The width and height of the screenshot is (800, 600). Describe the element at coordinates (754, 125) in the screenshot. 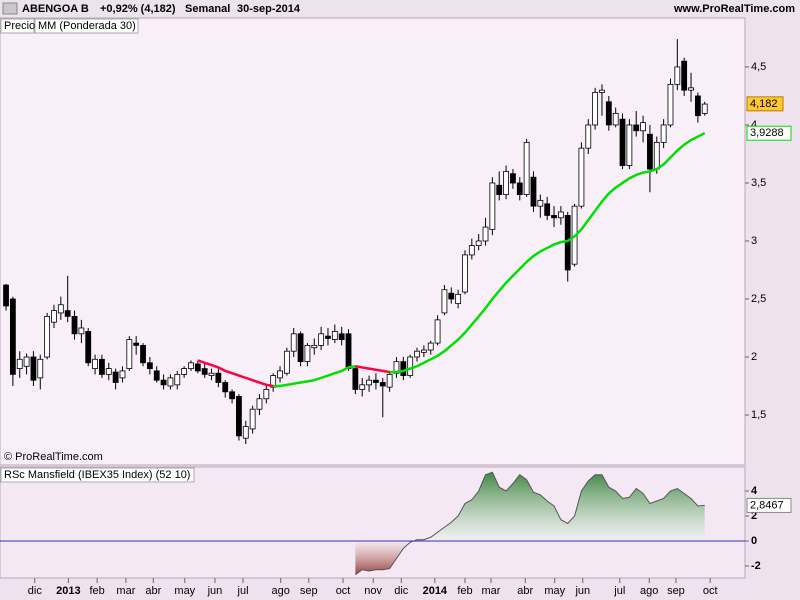

I see `y-tick-label: 4` at that location.